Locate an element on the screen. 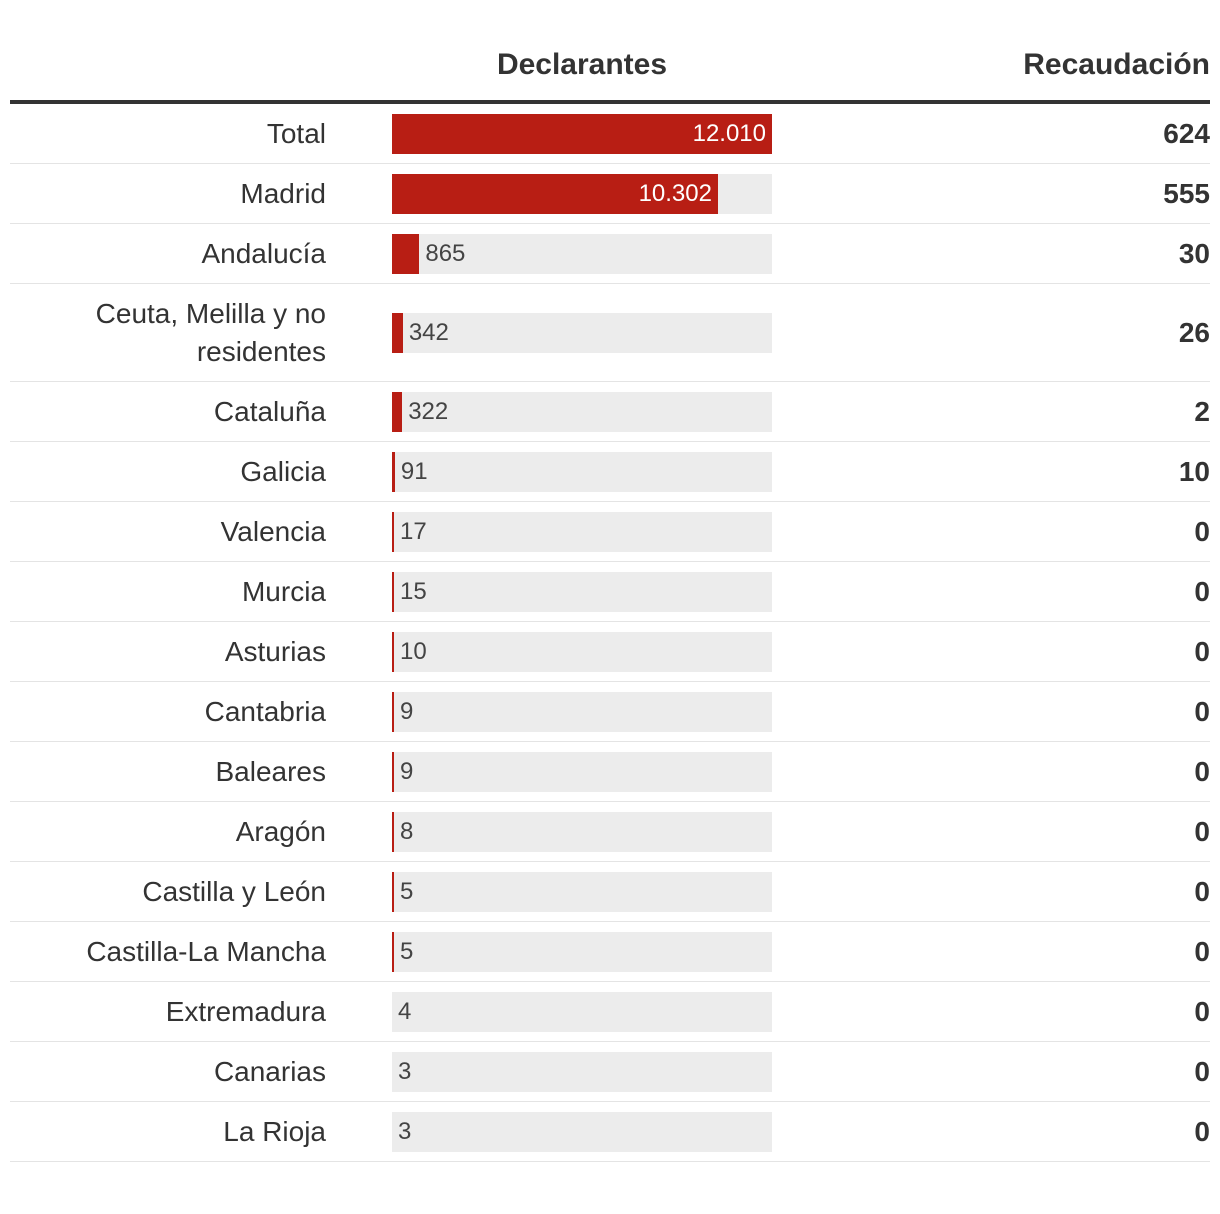  table-row: Galicia 91 10 is located at coordinates (610, 472).